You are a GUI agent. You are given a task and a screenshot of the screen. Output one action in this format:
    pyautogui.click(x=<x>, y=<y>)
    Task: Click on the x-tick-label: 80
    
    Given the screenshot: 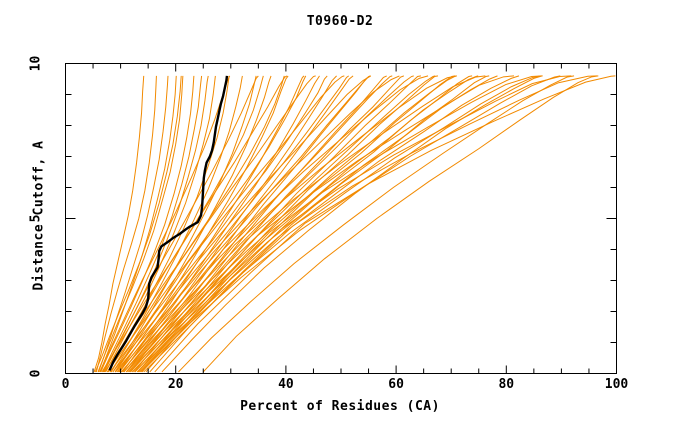 What is the action you would take?
    pyautogui.click(x=506, y=384)
    